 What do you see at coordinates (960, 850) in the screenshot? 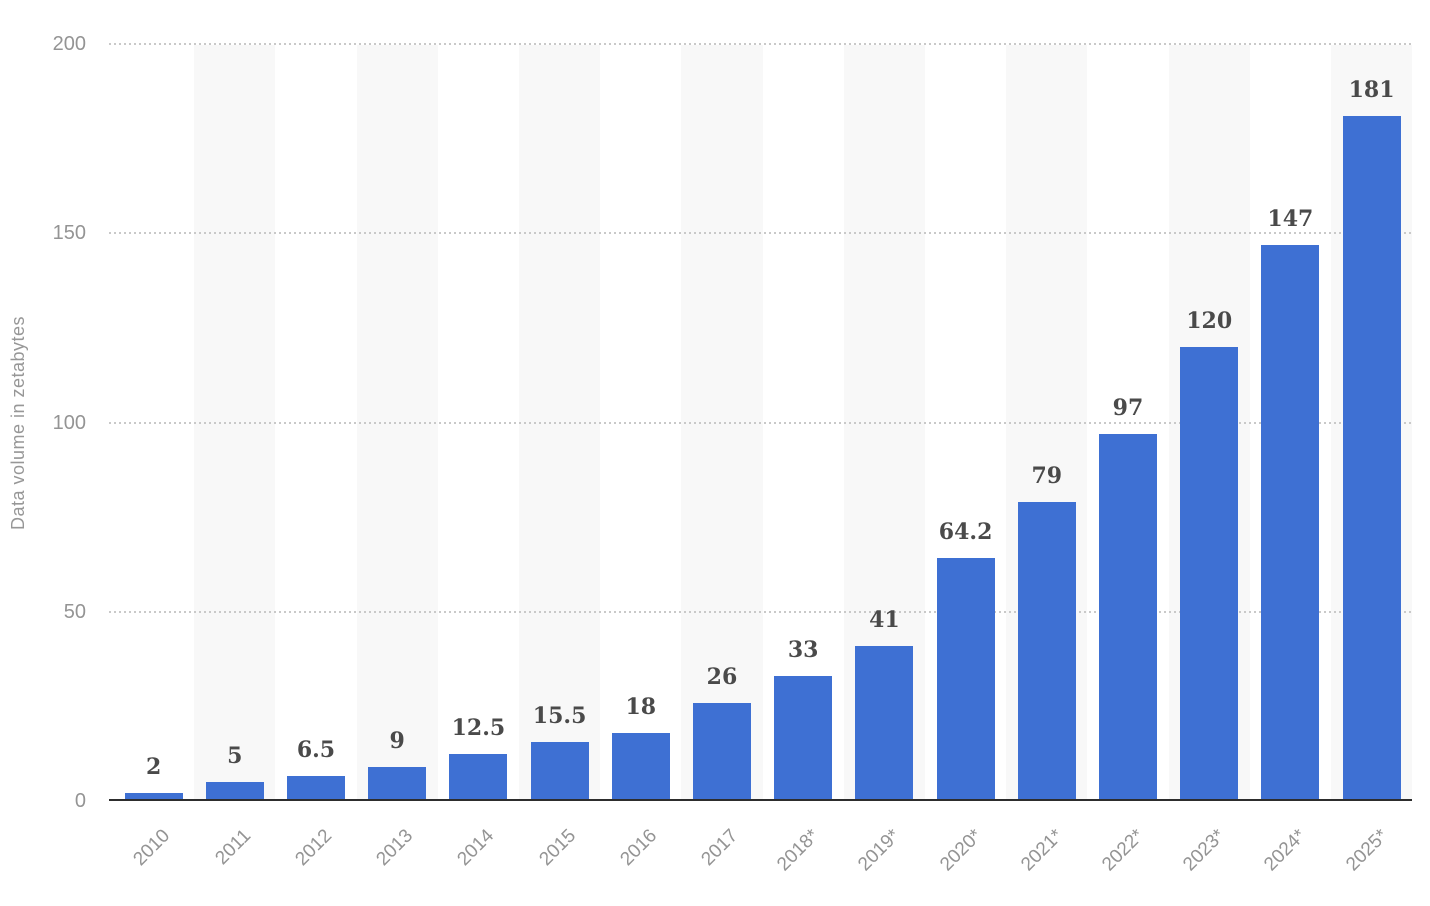
I see `x-axis-tick-label: 2020*` at bounding box center [960, 850].